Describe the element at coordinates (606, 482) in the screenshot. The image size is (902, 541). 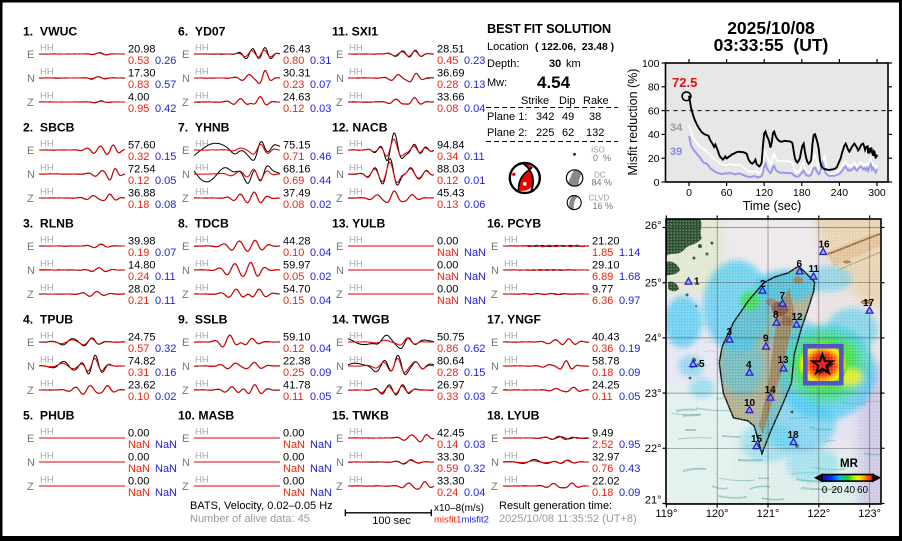
I see `svg-text: 22.02` at that location.